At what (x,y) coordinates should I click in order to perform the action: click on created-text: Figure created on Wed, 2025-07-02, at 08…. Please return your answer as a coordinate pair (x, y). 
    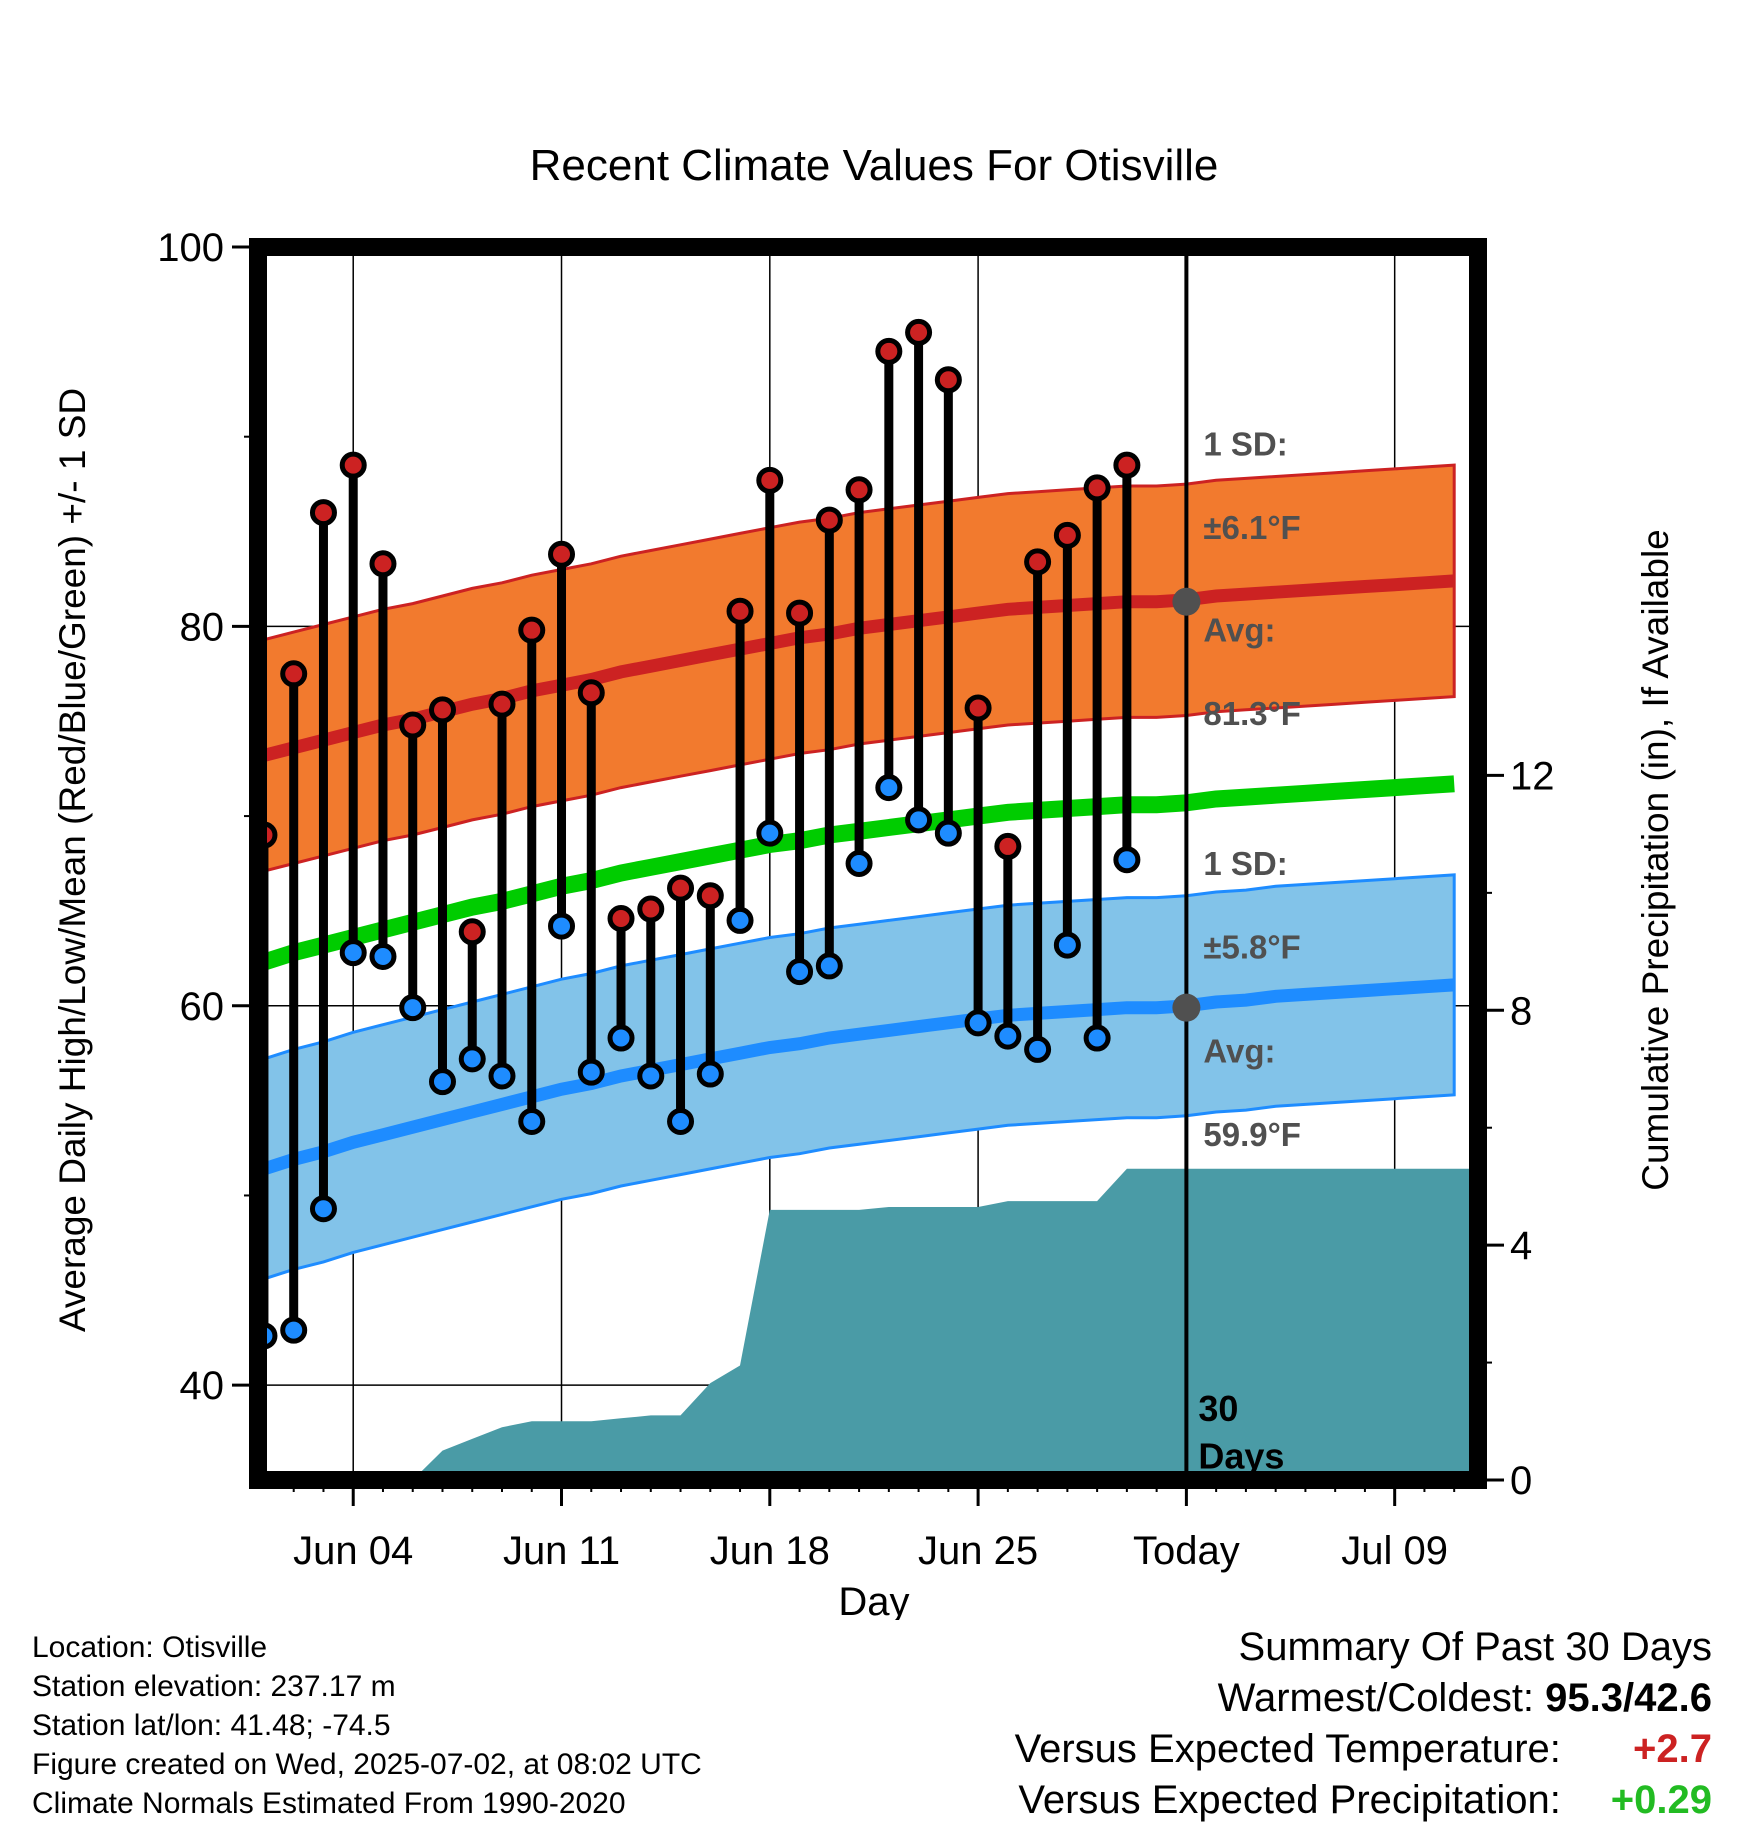
    Looking at the image, I should click on (367, 1764).